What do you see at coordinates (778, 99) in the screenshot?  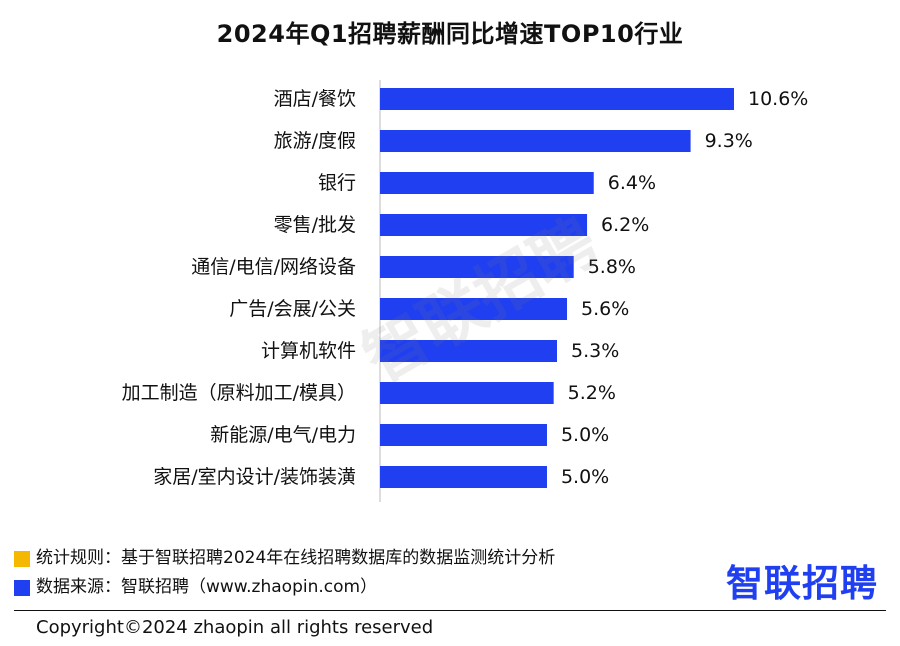 I see `data-label: 10.6%` at bounding box center [778, 99].